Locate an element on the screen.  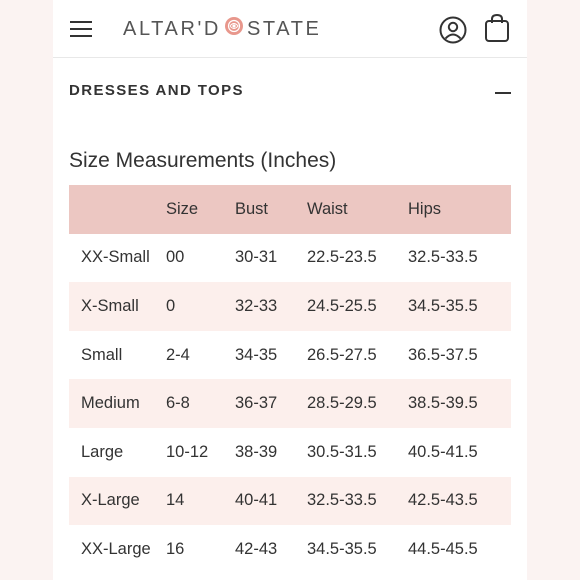
bust-cell: 38-39 is located at coordinates (256, 451).